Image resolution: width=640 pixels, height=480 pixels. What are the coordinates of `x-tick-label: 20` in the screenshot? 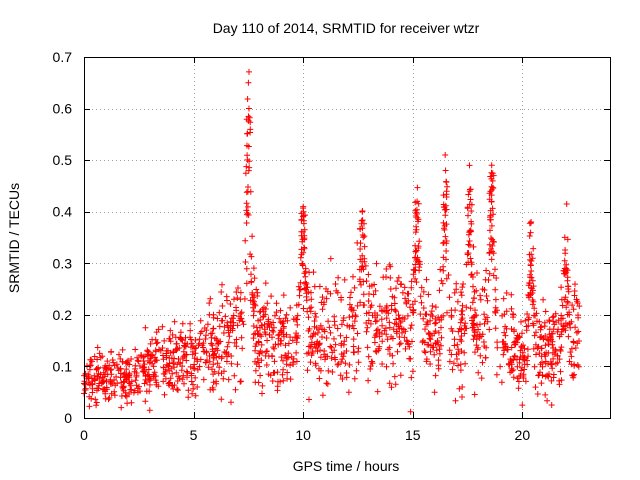 It's located at (523, 435).